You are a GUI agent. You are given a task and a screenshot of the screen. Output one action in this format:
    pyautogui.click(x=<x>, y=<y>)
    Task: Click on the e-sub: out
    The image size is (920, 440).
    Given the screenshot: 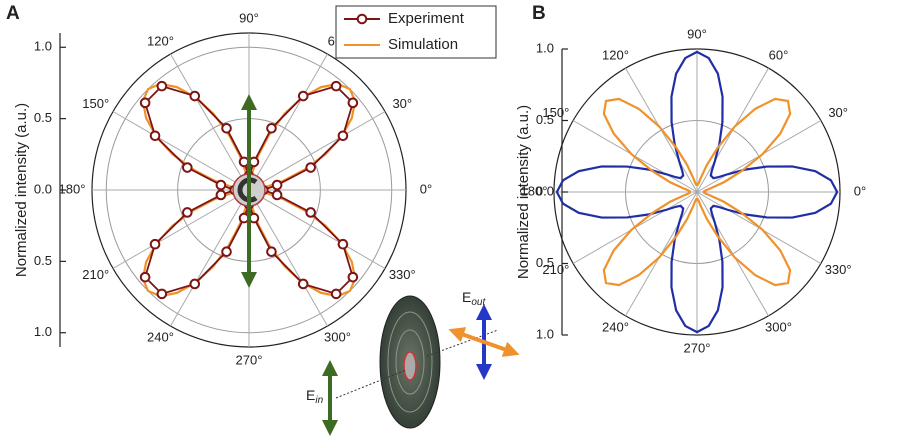 What is the action you would take?
    pyautogui.click(x=478, y=302)
    